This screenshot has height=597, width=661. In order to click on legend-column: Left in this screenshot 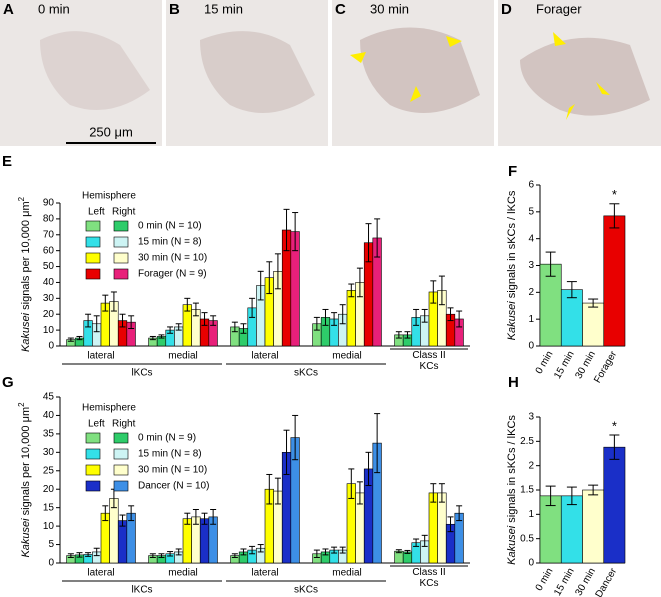, I will do `click(96, 424)`.